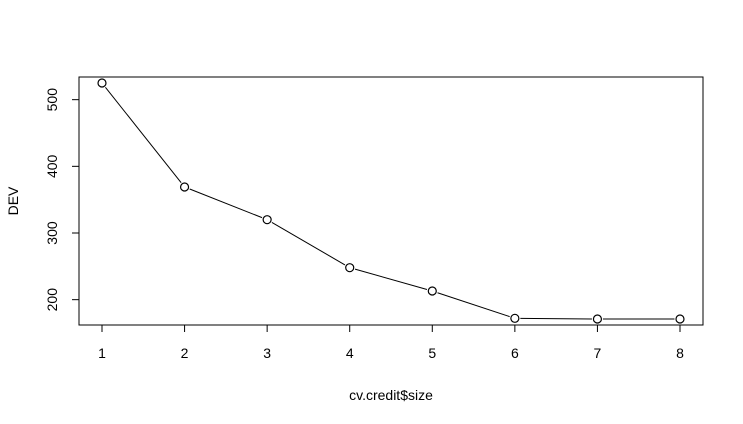  I want to click on y-tick-label: 500, so click(52, 100).